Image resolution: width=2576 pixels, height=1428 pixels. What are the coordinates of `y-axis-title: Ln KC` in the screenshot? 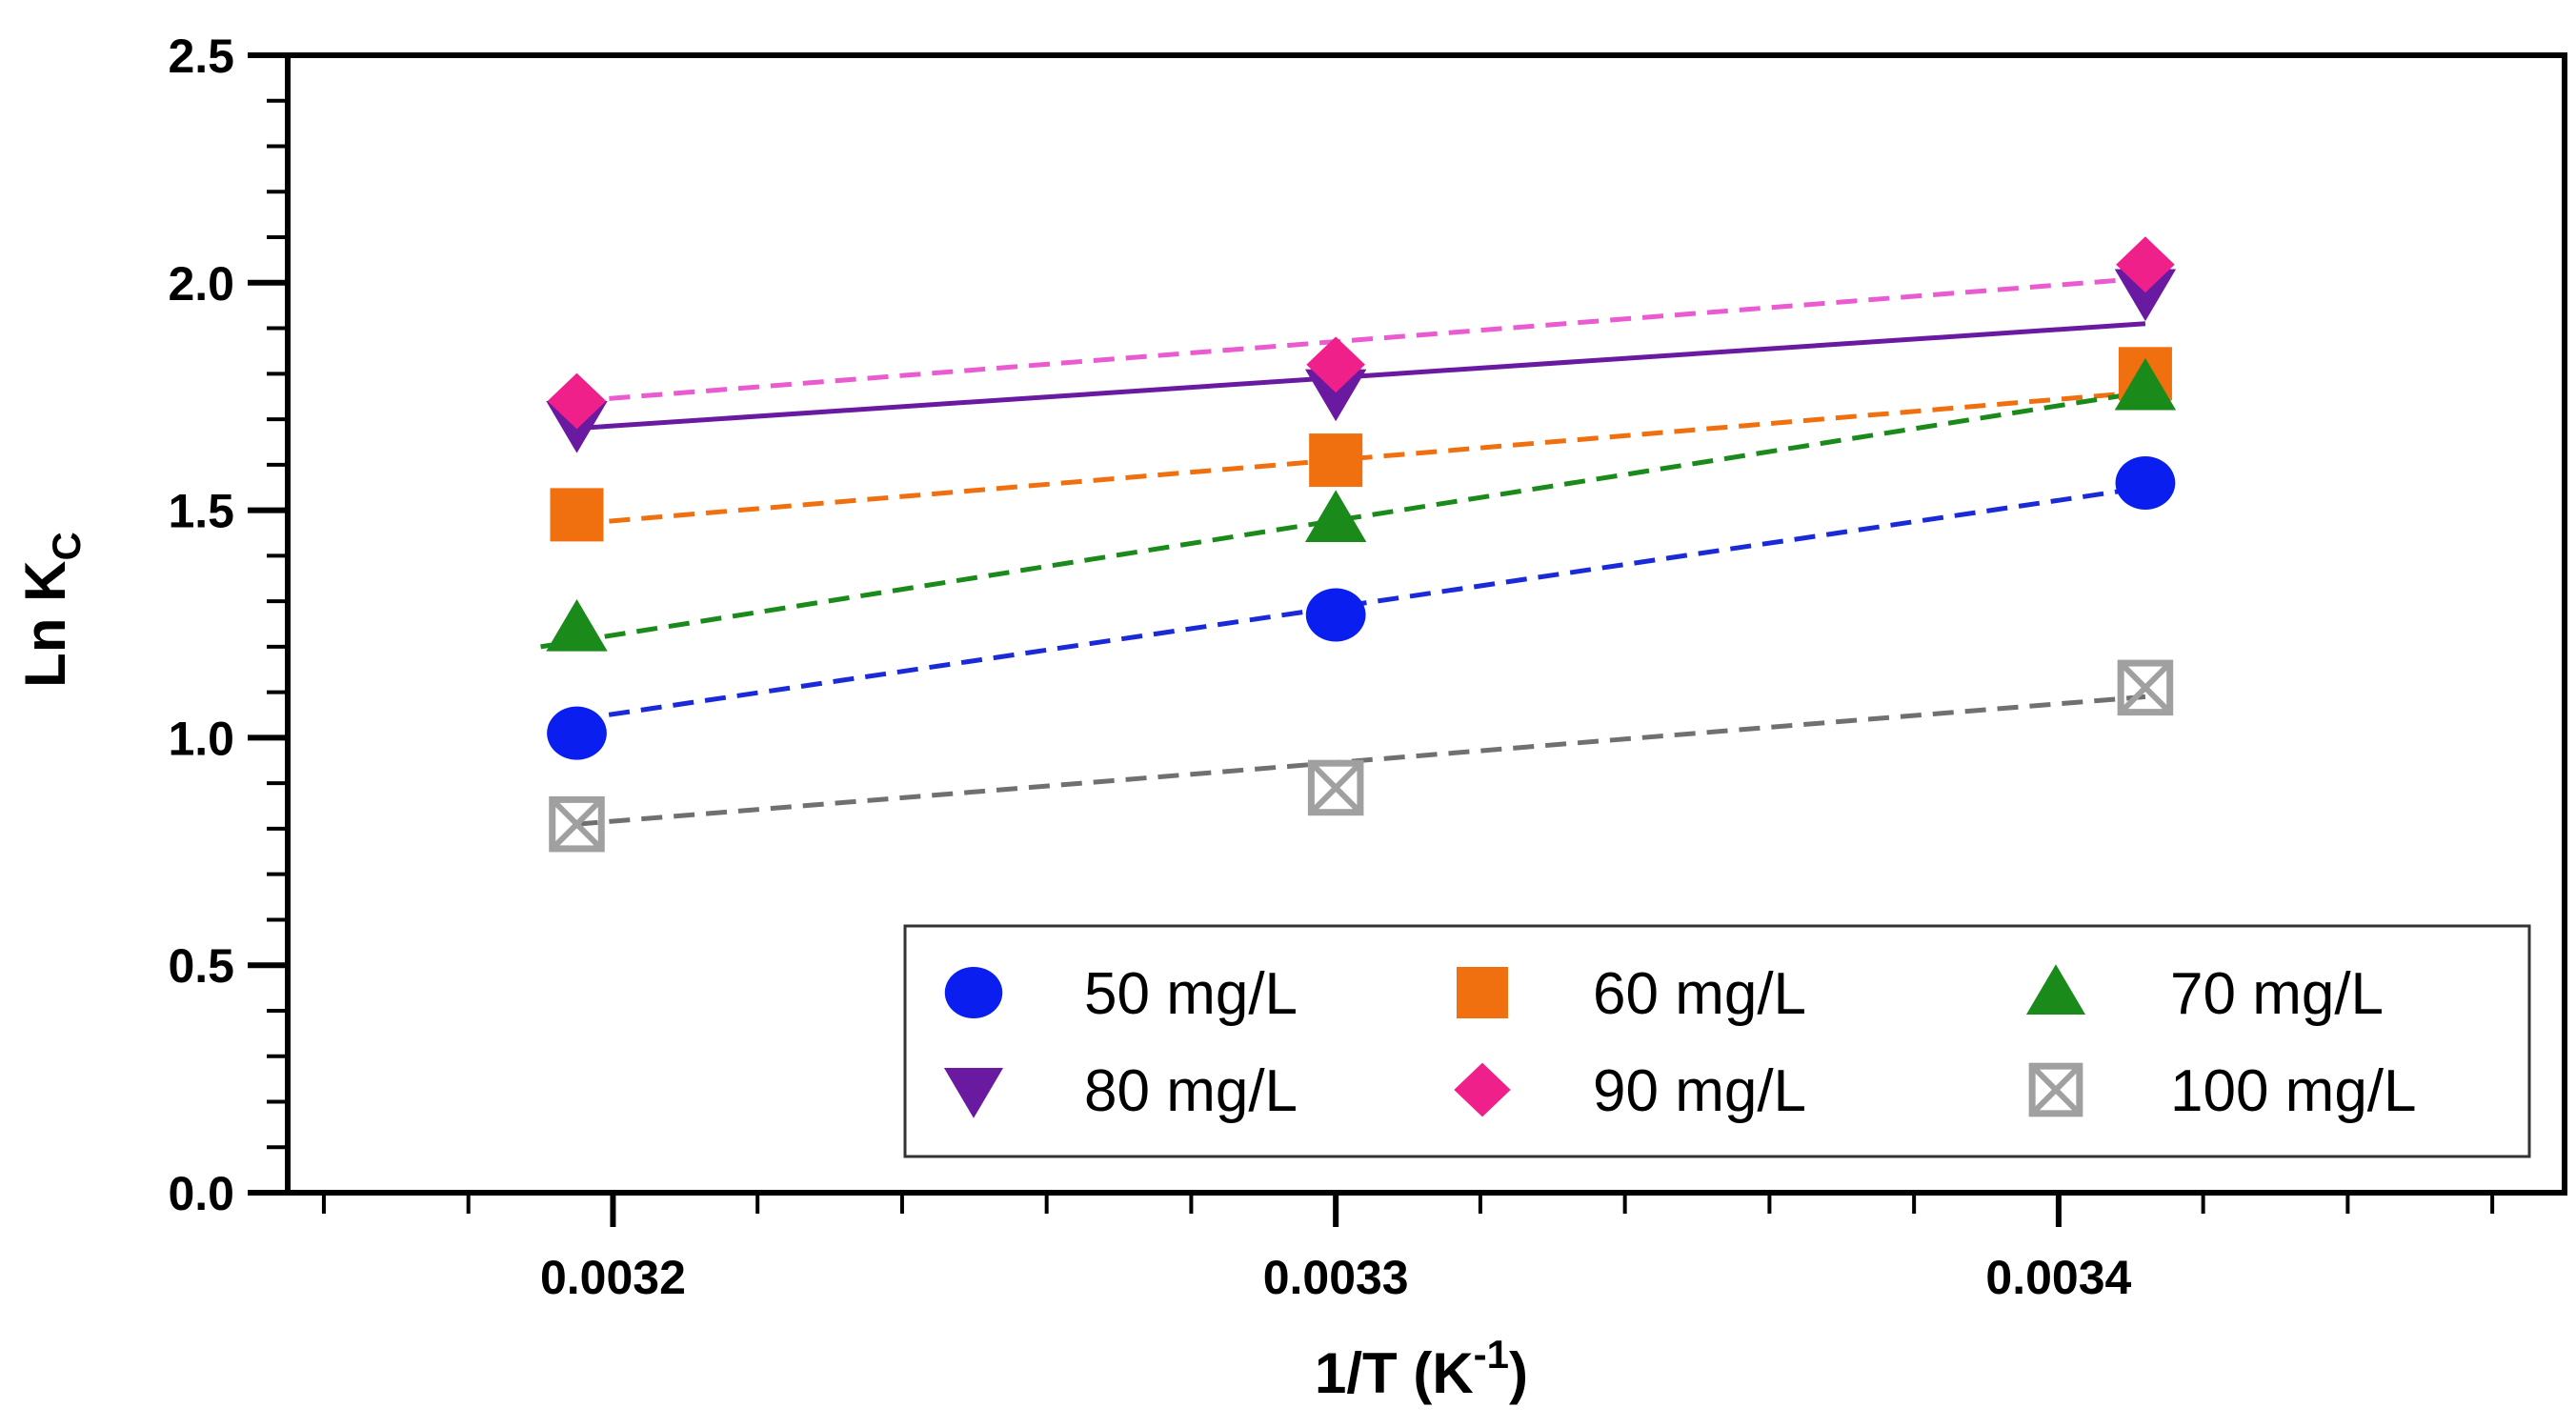 It's located at (51, 610).